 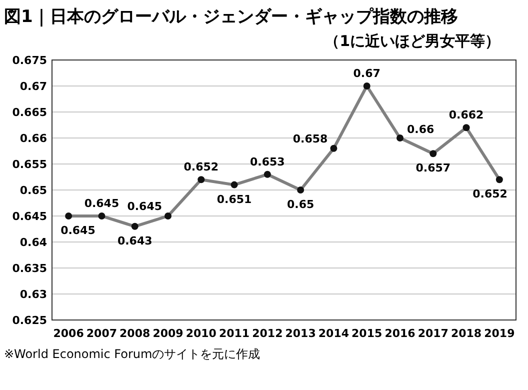 I want to click on x-tick-label: 2017, so click(x=433, y=333).